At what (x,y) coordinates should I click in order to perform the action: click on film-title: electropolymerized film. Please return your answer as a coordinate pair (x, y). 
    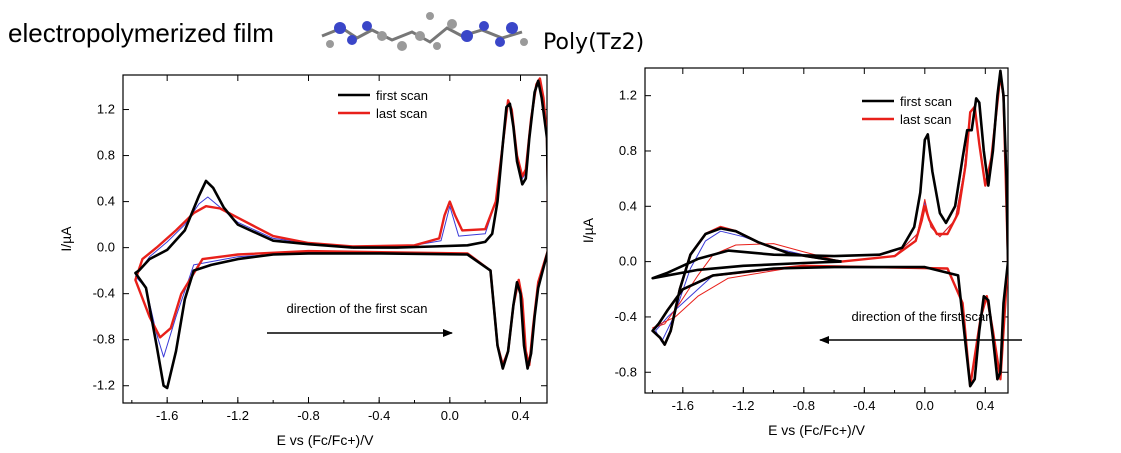
    Looking at the image, I should click on (141, 33).